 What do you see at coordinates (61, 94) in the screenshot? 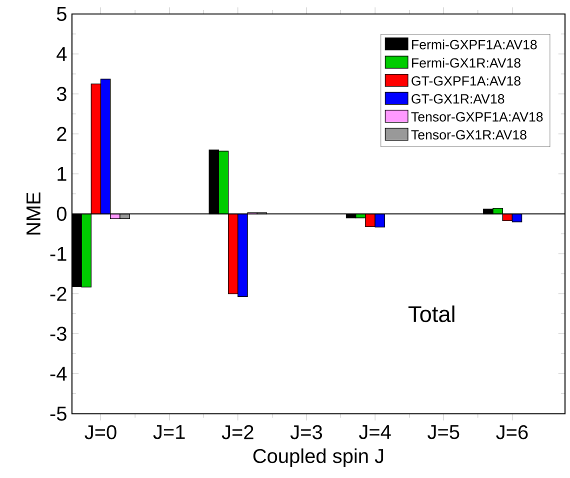
I see `y-tick-label: 3` at bounding box center [61, 94].